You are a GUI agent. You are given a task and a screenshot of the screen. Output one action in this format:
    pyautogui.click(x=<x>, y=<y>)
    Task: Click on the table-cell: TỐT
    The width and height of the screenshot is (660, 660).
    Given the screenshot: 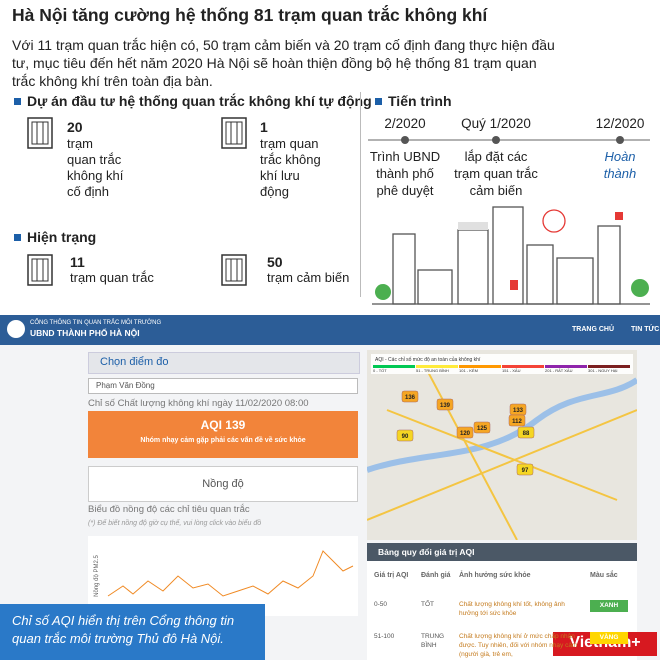 What is the action you would take?
    pyautogui.click(x=427, y=604)
    